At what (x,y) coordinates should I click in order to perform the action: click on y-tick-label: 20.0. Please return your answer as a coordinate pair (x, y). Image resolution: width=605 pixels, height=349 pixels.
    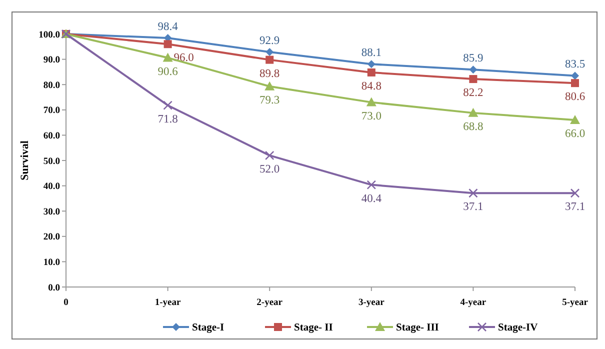
    Looking at the image, I should click on (51, 237).